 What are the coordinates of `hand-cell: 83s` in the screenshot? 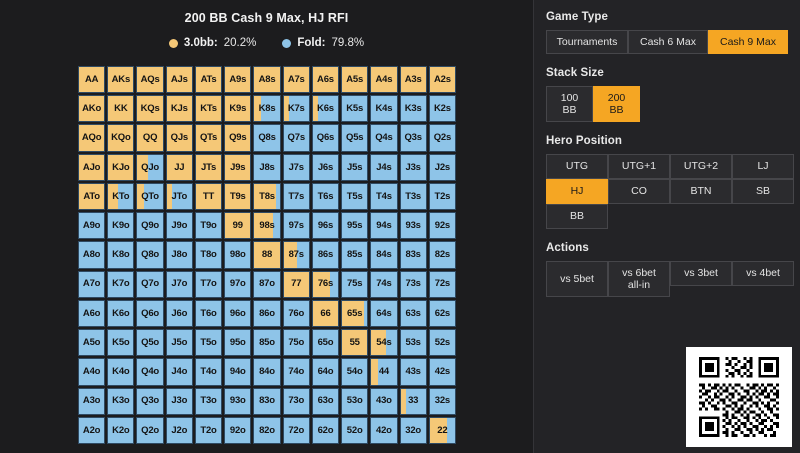 It's located at (413, 255).